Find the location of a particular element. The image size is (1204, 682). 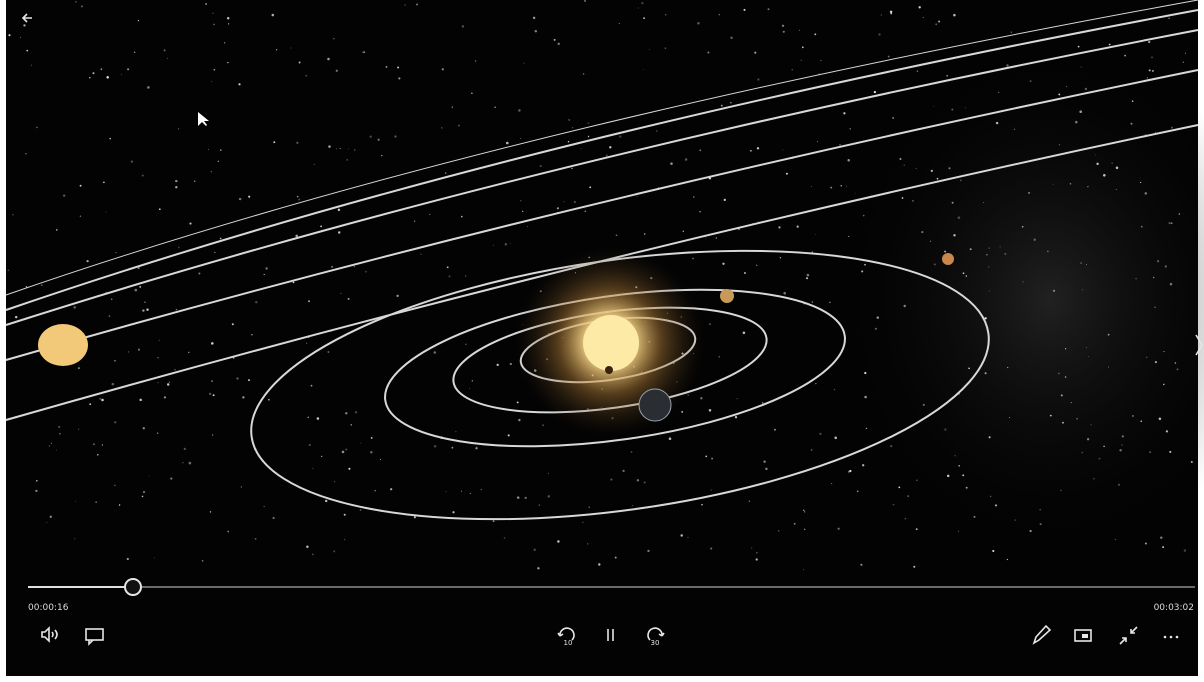

back-button is located at coordinates (26, 18).